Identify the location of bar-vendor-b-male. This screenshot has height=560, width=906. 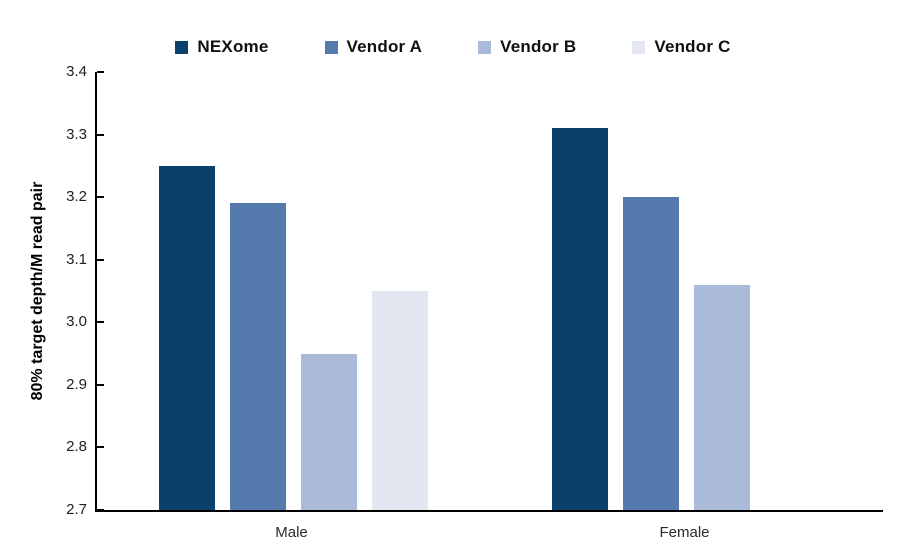
(329, 431).